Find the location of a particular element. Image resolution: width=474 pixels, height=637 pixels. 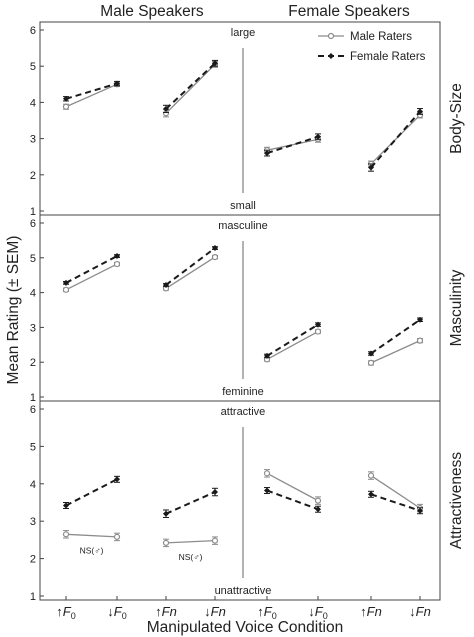

x-axis-title: Manipulated Voice Condition is located at coordinates (245, 627).